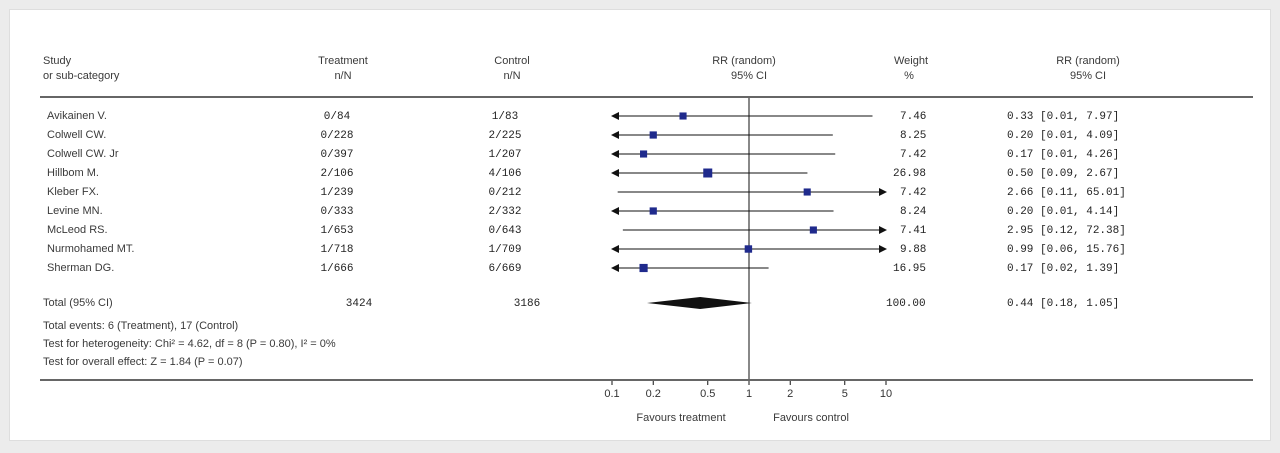  I want to click on row-treatment: 1/239, so click(337, 193).